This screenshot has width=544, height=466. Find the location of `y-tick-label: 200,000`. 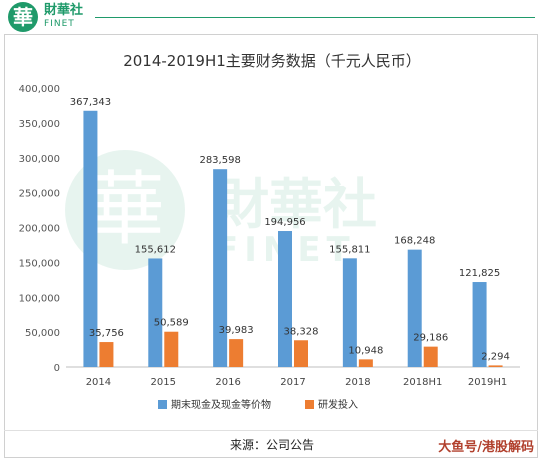

y-tick-label: 200,000 is located at coordinates (39, 229).